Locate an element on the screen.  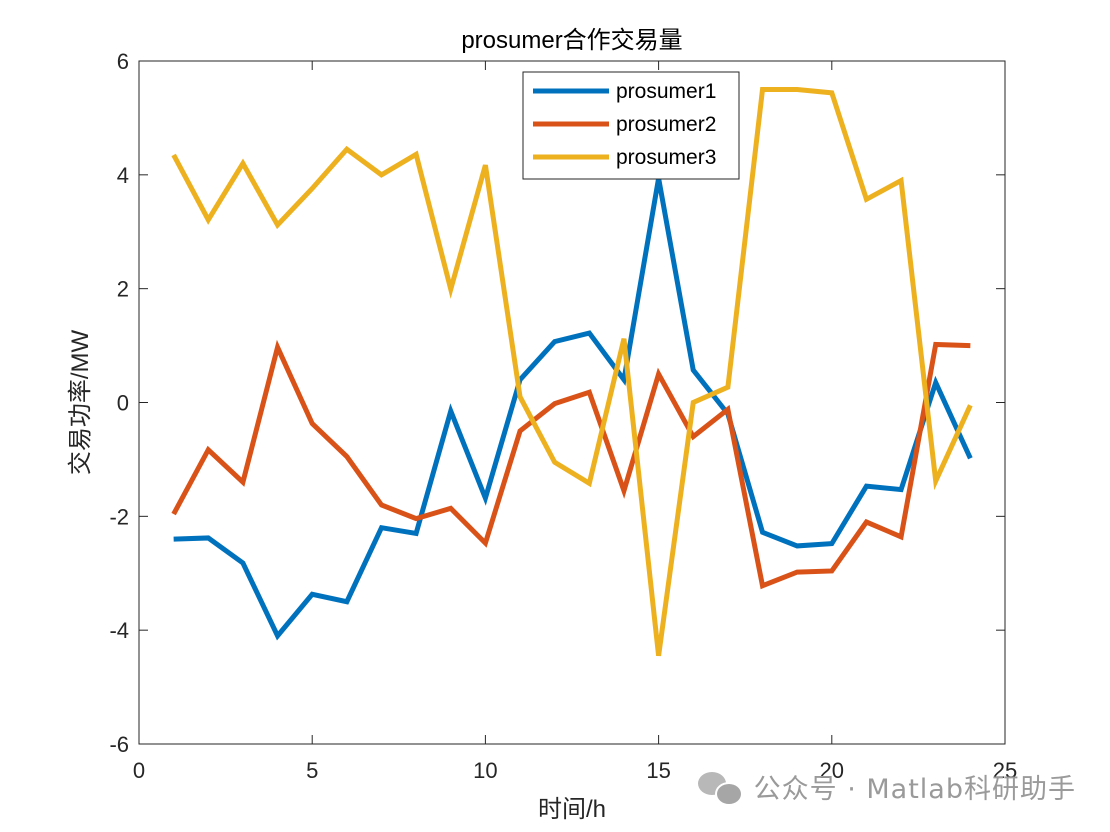
x-axis-label: 时间/h is located at coordinates (572, 809).